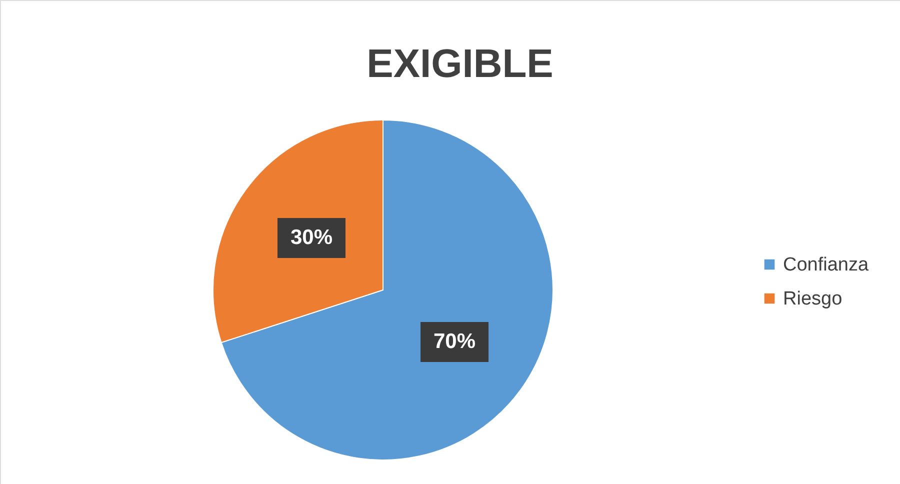 This screenshot has width=900, height=484. I want to click on data-label: 30%, so click(311, 238).